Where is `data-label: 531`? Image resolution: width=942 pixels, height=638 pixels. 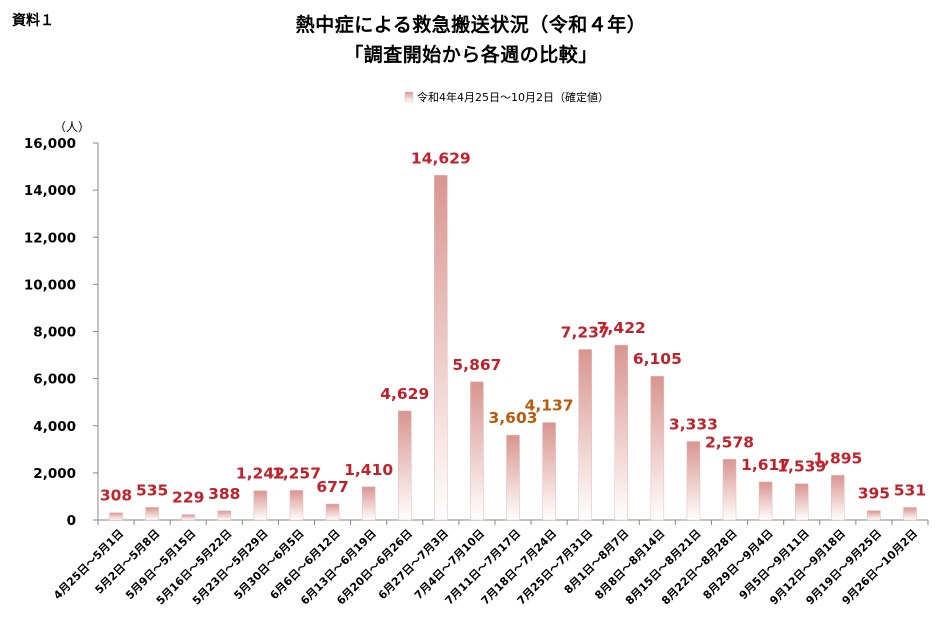
data-label: 531 is located at coordinates (910, 490).